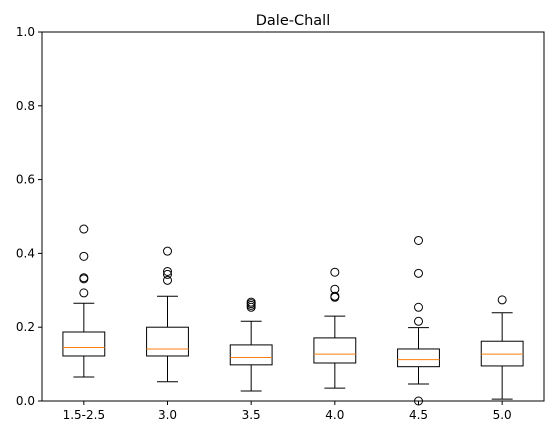 This screenshot has width=551, height=435. What do you see at coordinates (293, 21) in the screenshot?
I see `chart-title: Dale-Chall` at bounding box center [293, 21].